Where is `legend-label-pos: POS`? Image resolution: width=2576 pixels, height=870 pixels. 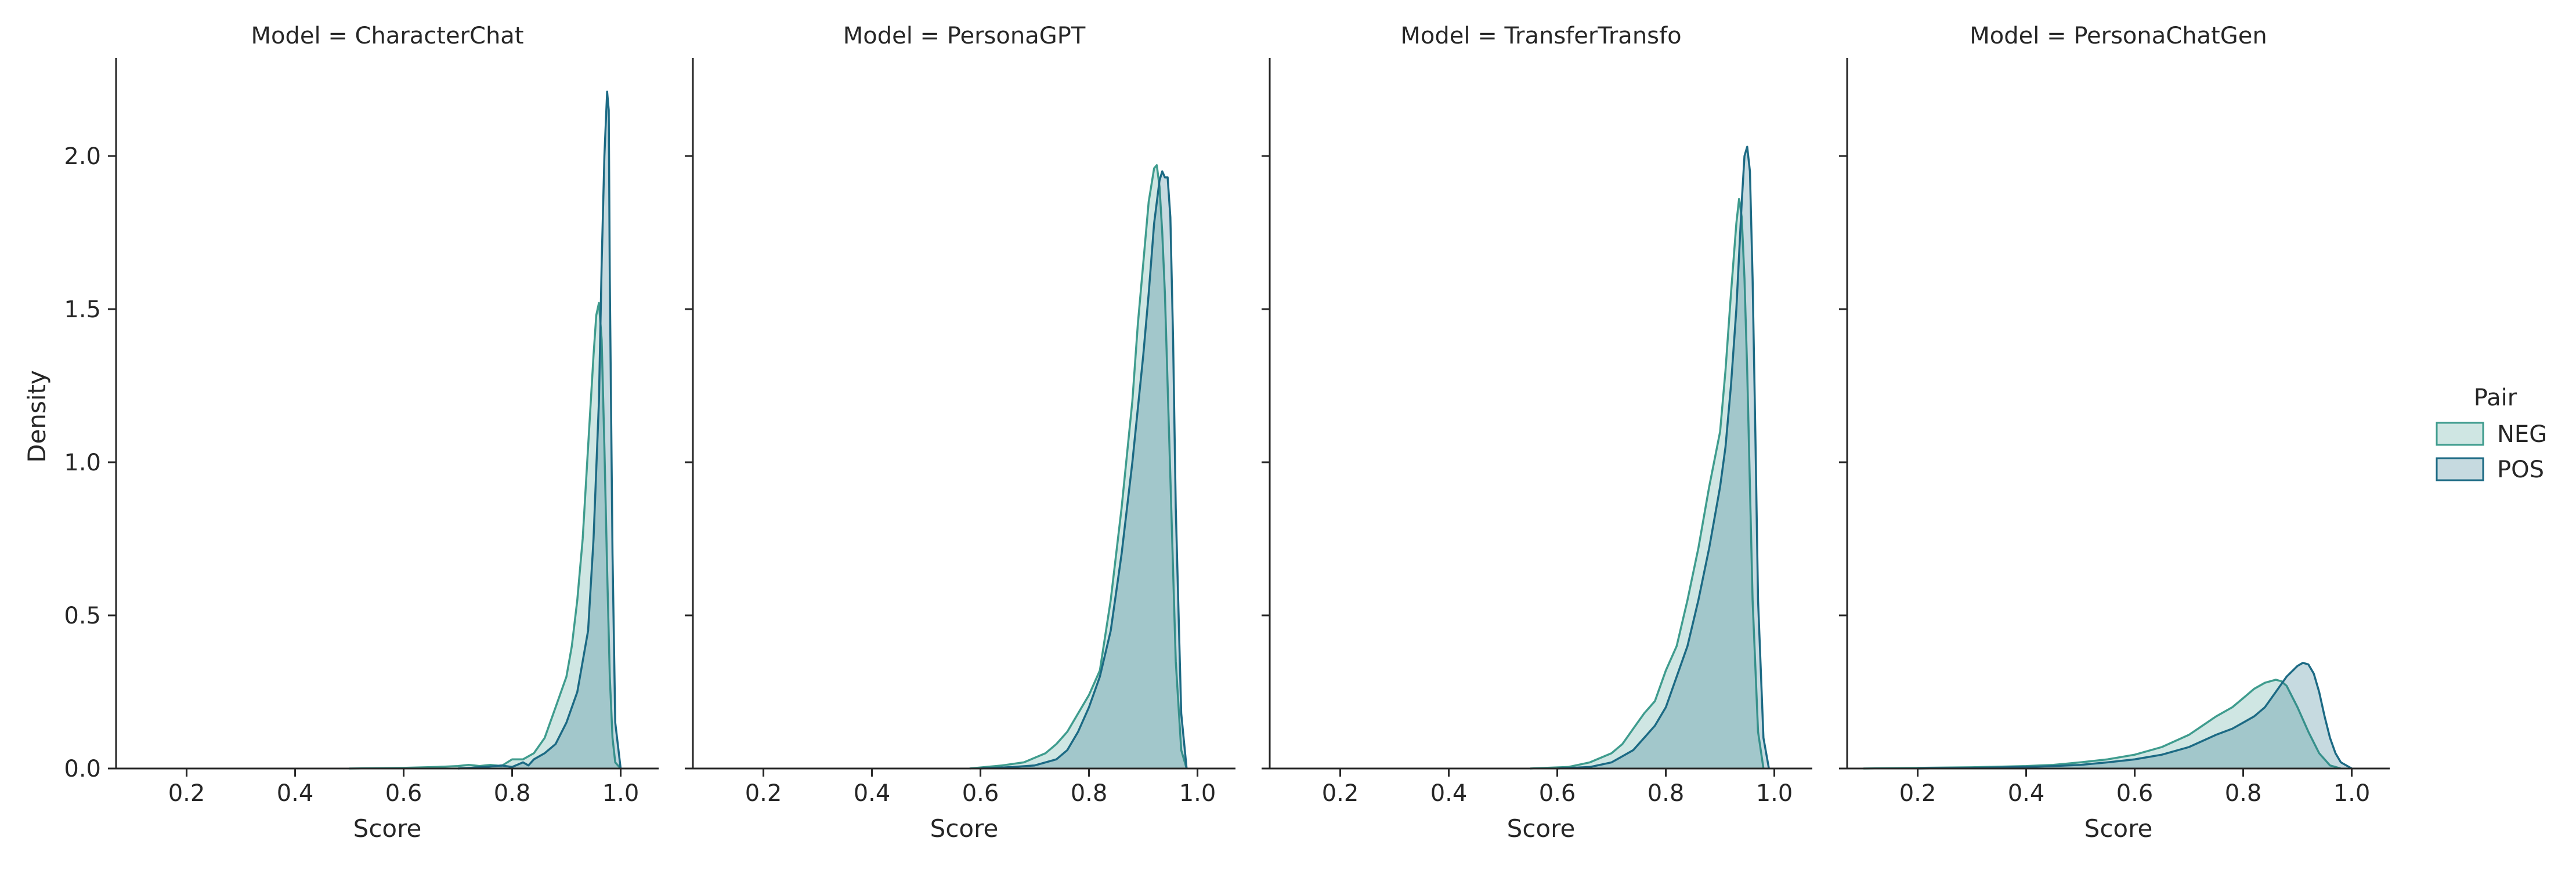
legend-label-pos: POS is located at coordinates (2520, 469).